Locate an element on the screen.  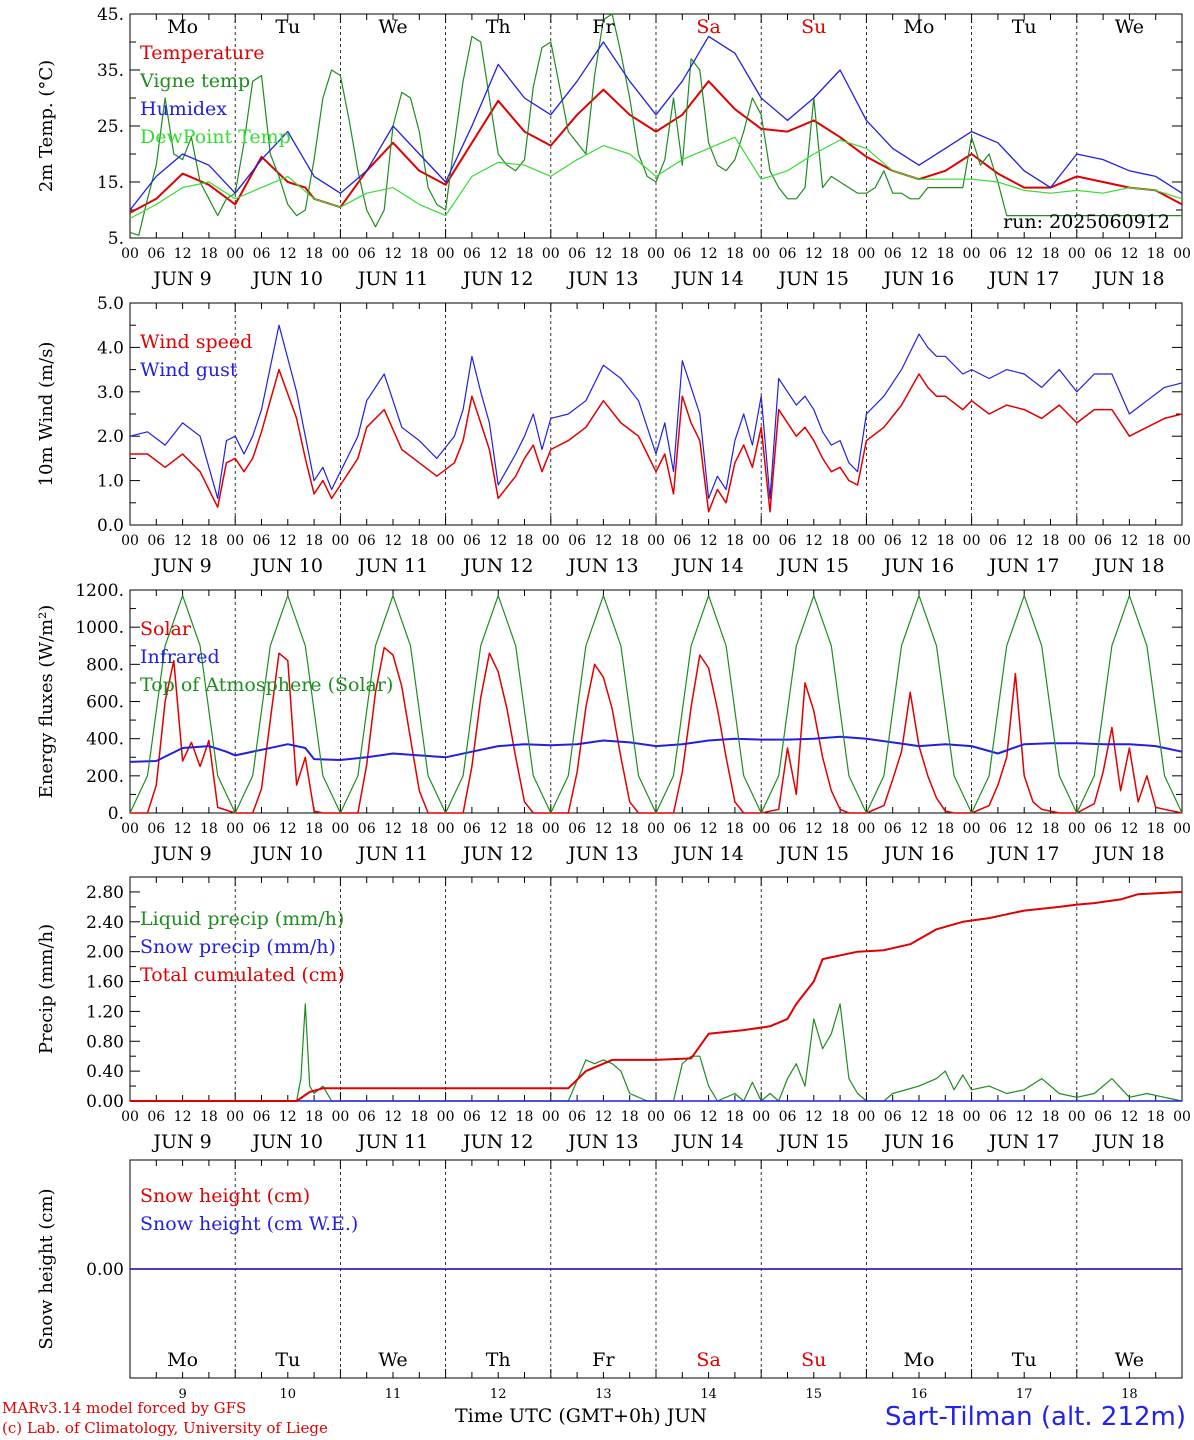
y-tick-label: 1000. is located at coordinates (99, 628).